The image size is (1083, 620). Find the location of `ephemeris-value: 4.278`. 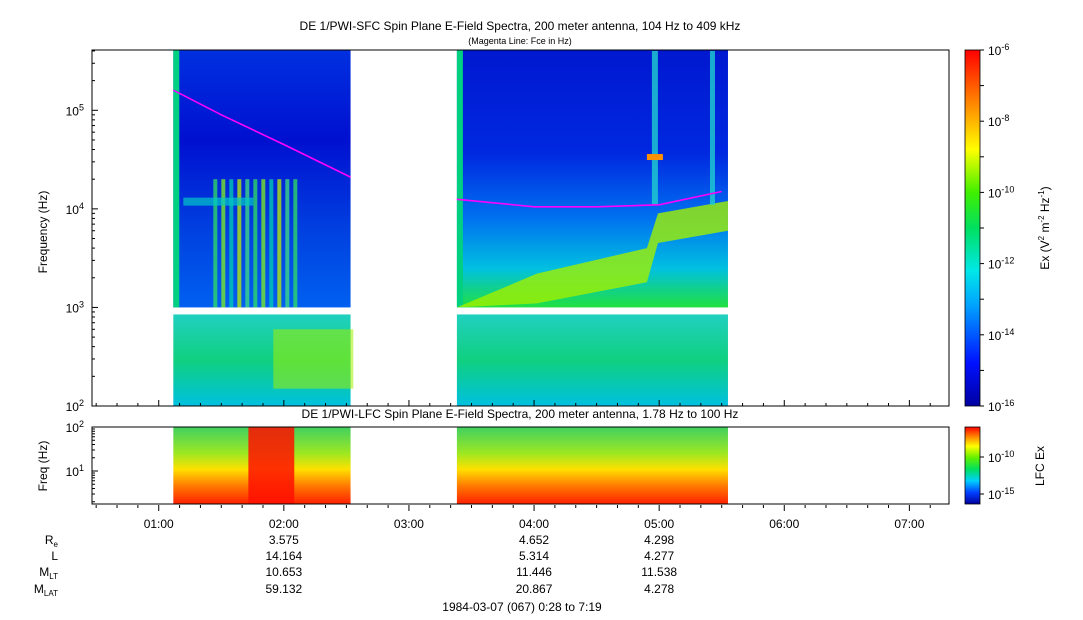

ephemeris-value: 4.278 is located at coordinates (659, 589).